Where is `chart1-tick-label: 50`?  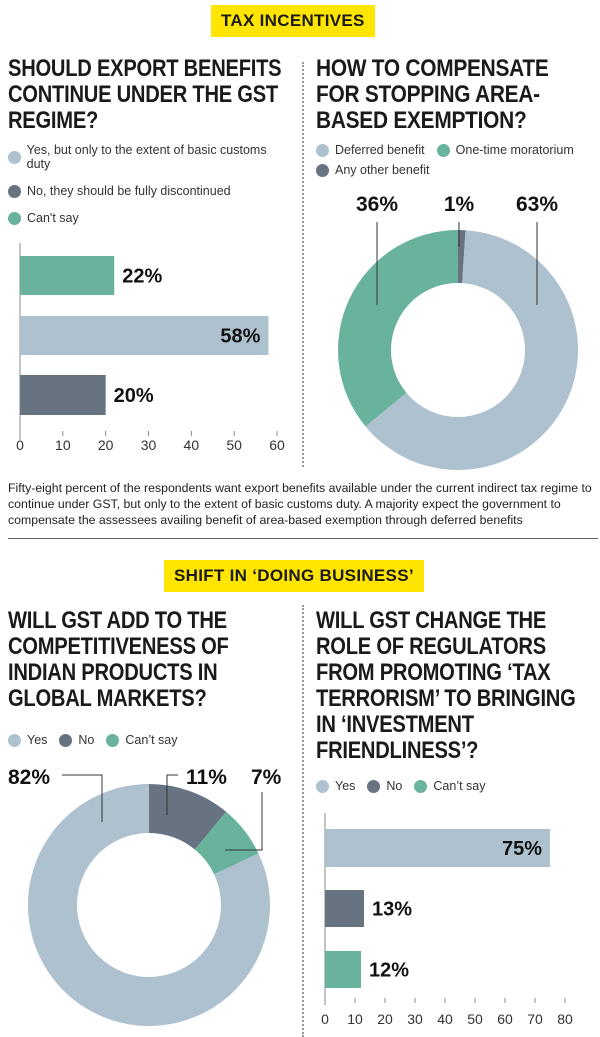
chart1-tick-label: 50 is located at coordinates (234, 445).